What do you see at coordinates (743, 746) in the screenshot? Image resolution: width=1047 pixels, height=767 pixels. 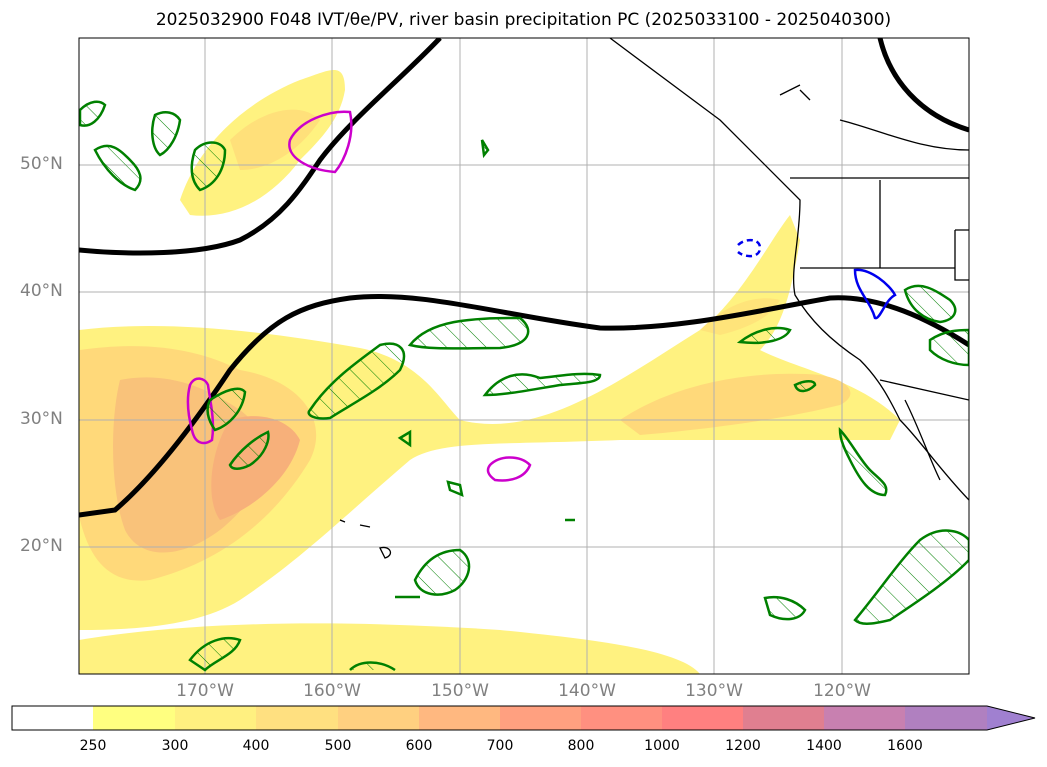 I see `colorbar-label: 1200` at bounding box center [743, 746].